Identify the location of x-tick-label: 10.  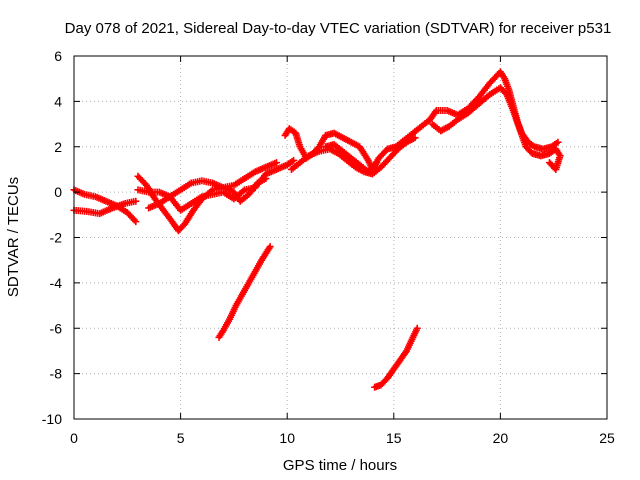
(287, 438).